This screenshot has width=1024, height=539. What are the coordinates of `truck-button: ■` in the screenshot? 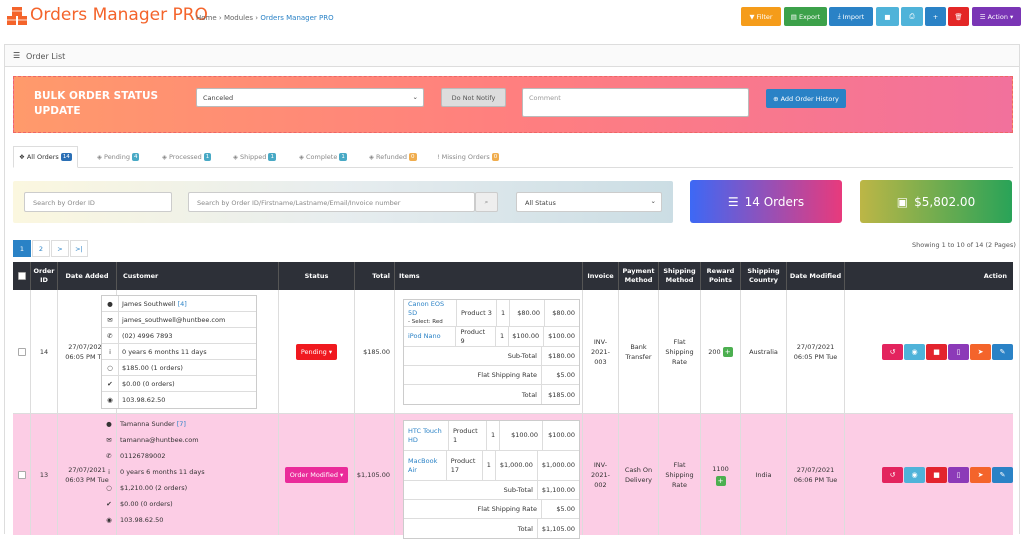 It's located at (887, 16).